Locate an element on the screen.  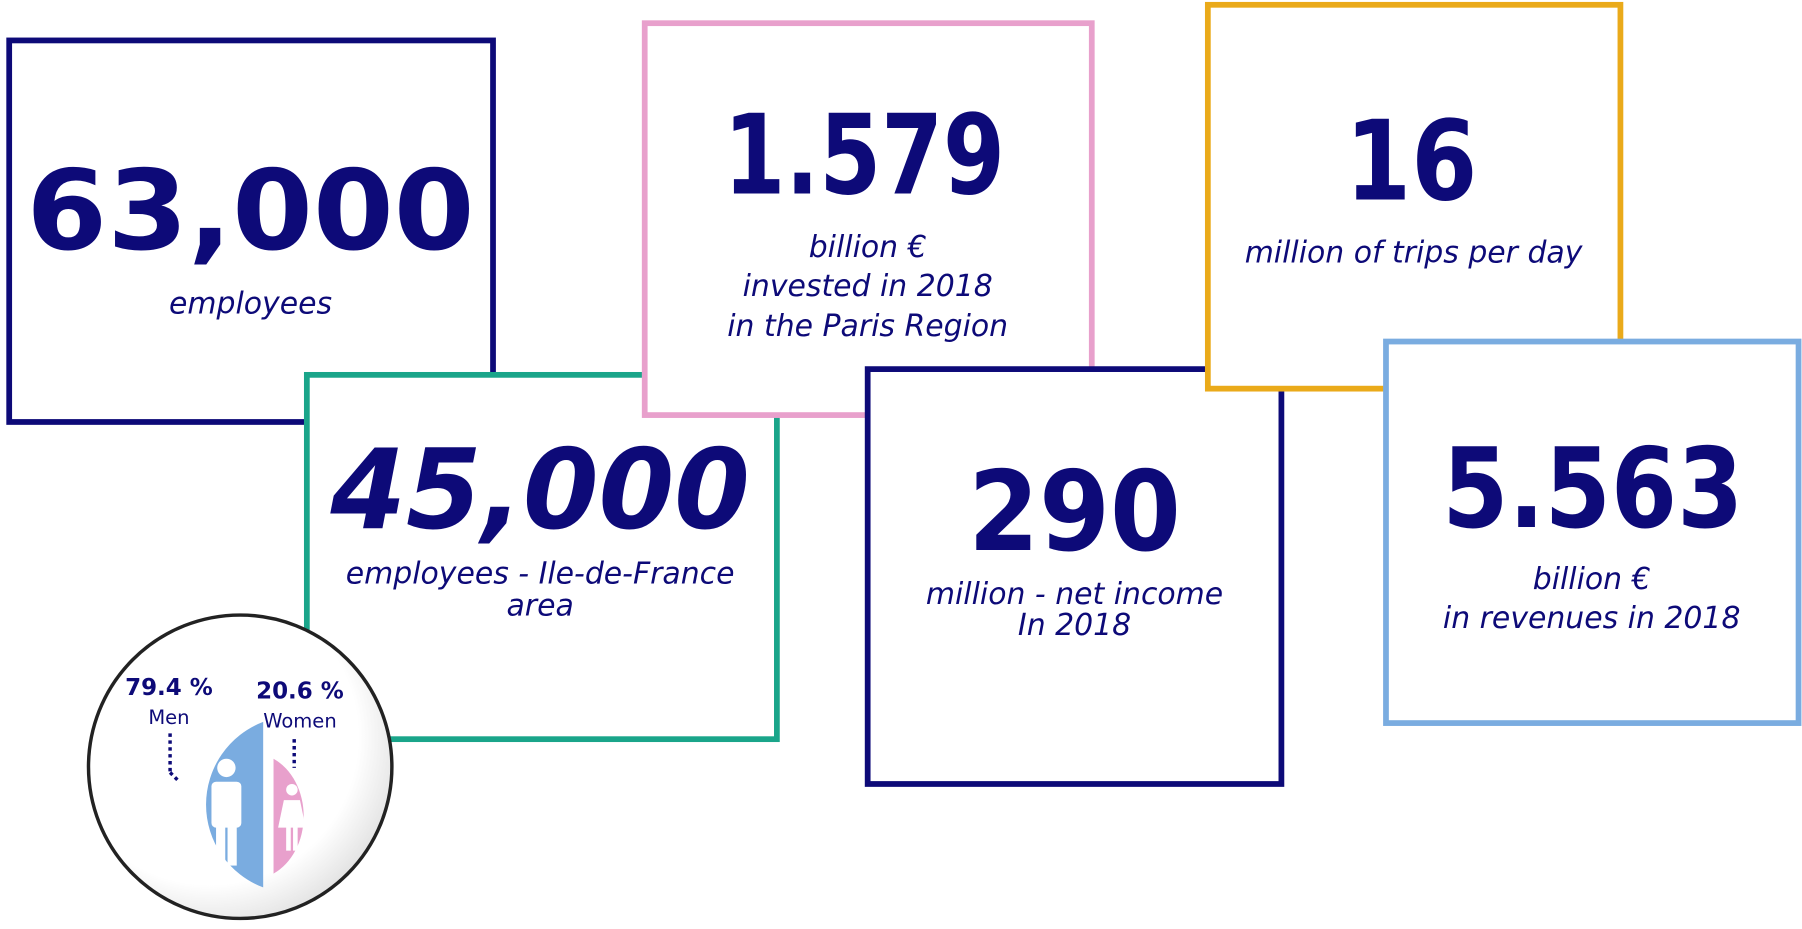
card-label: invested in 2018 is located at coordinates (868, 286).